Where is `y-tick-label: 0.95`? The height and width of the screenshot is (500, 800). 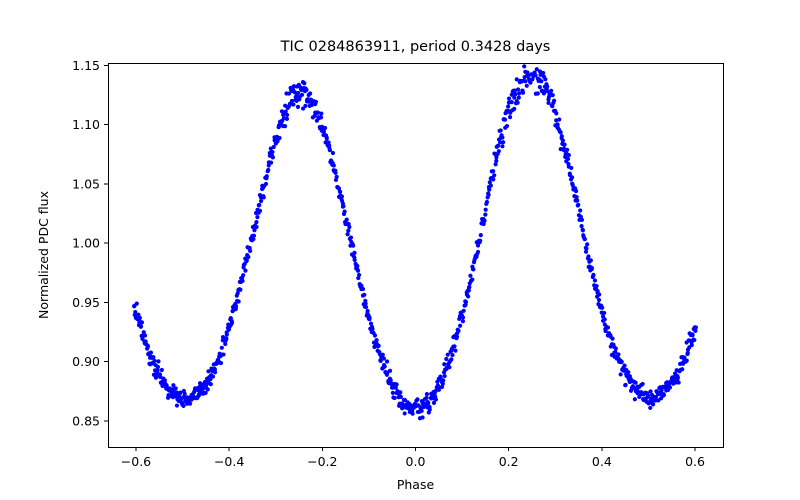 y-tick-label: 0.95 is located at coordinates (86, 302).